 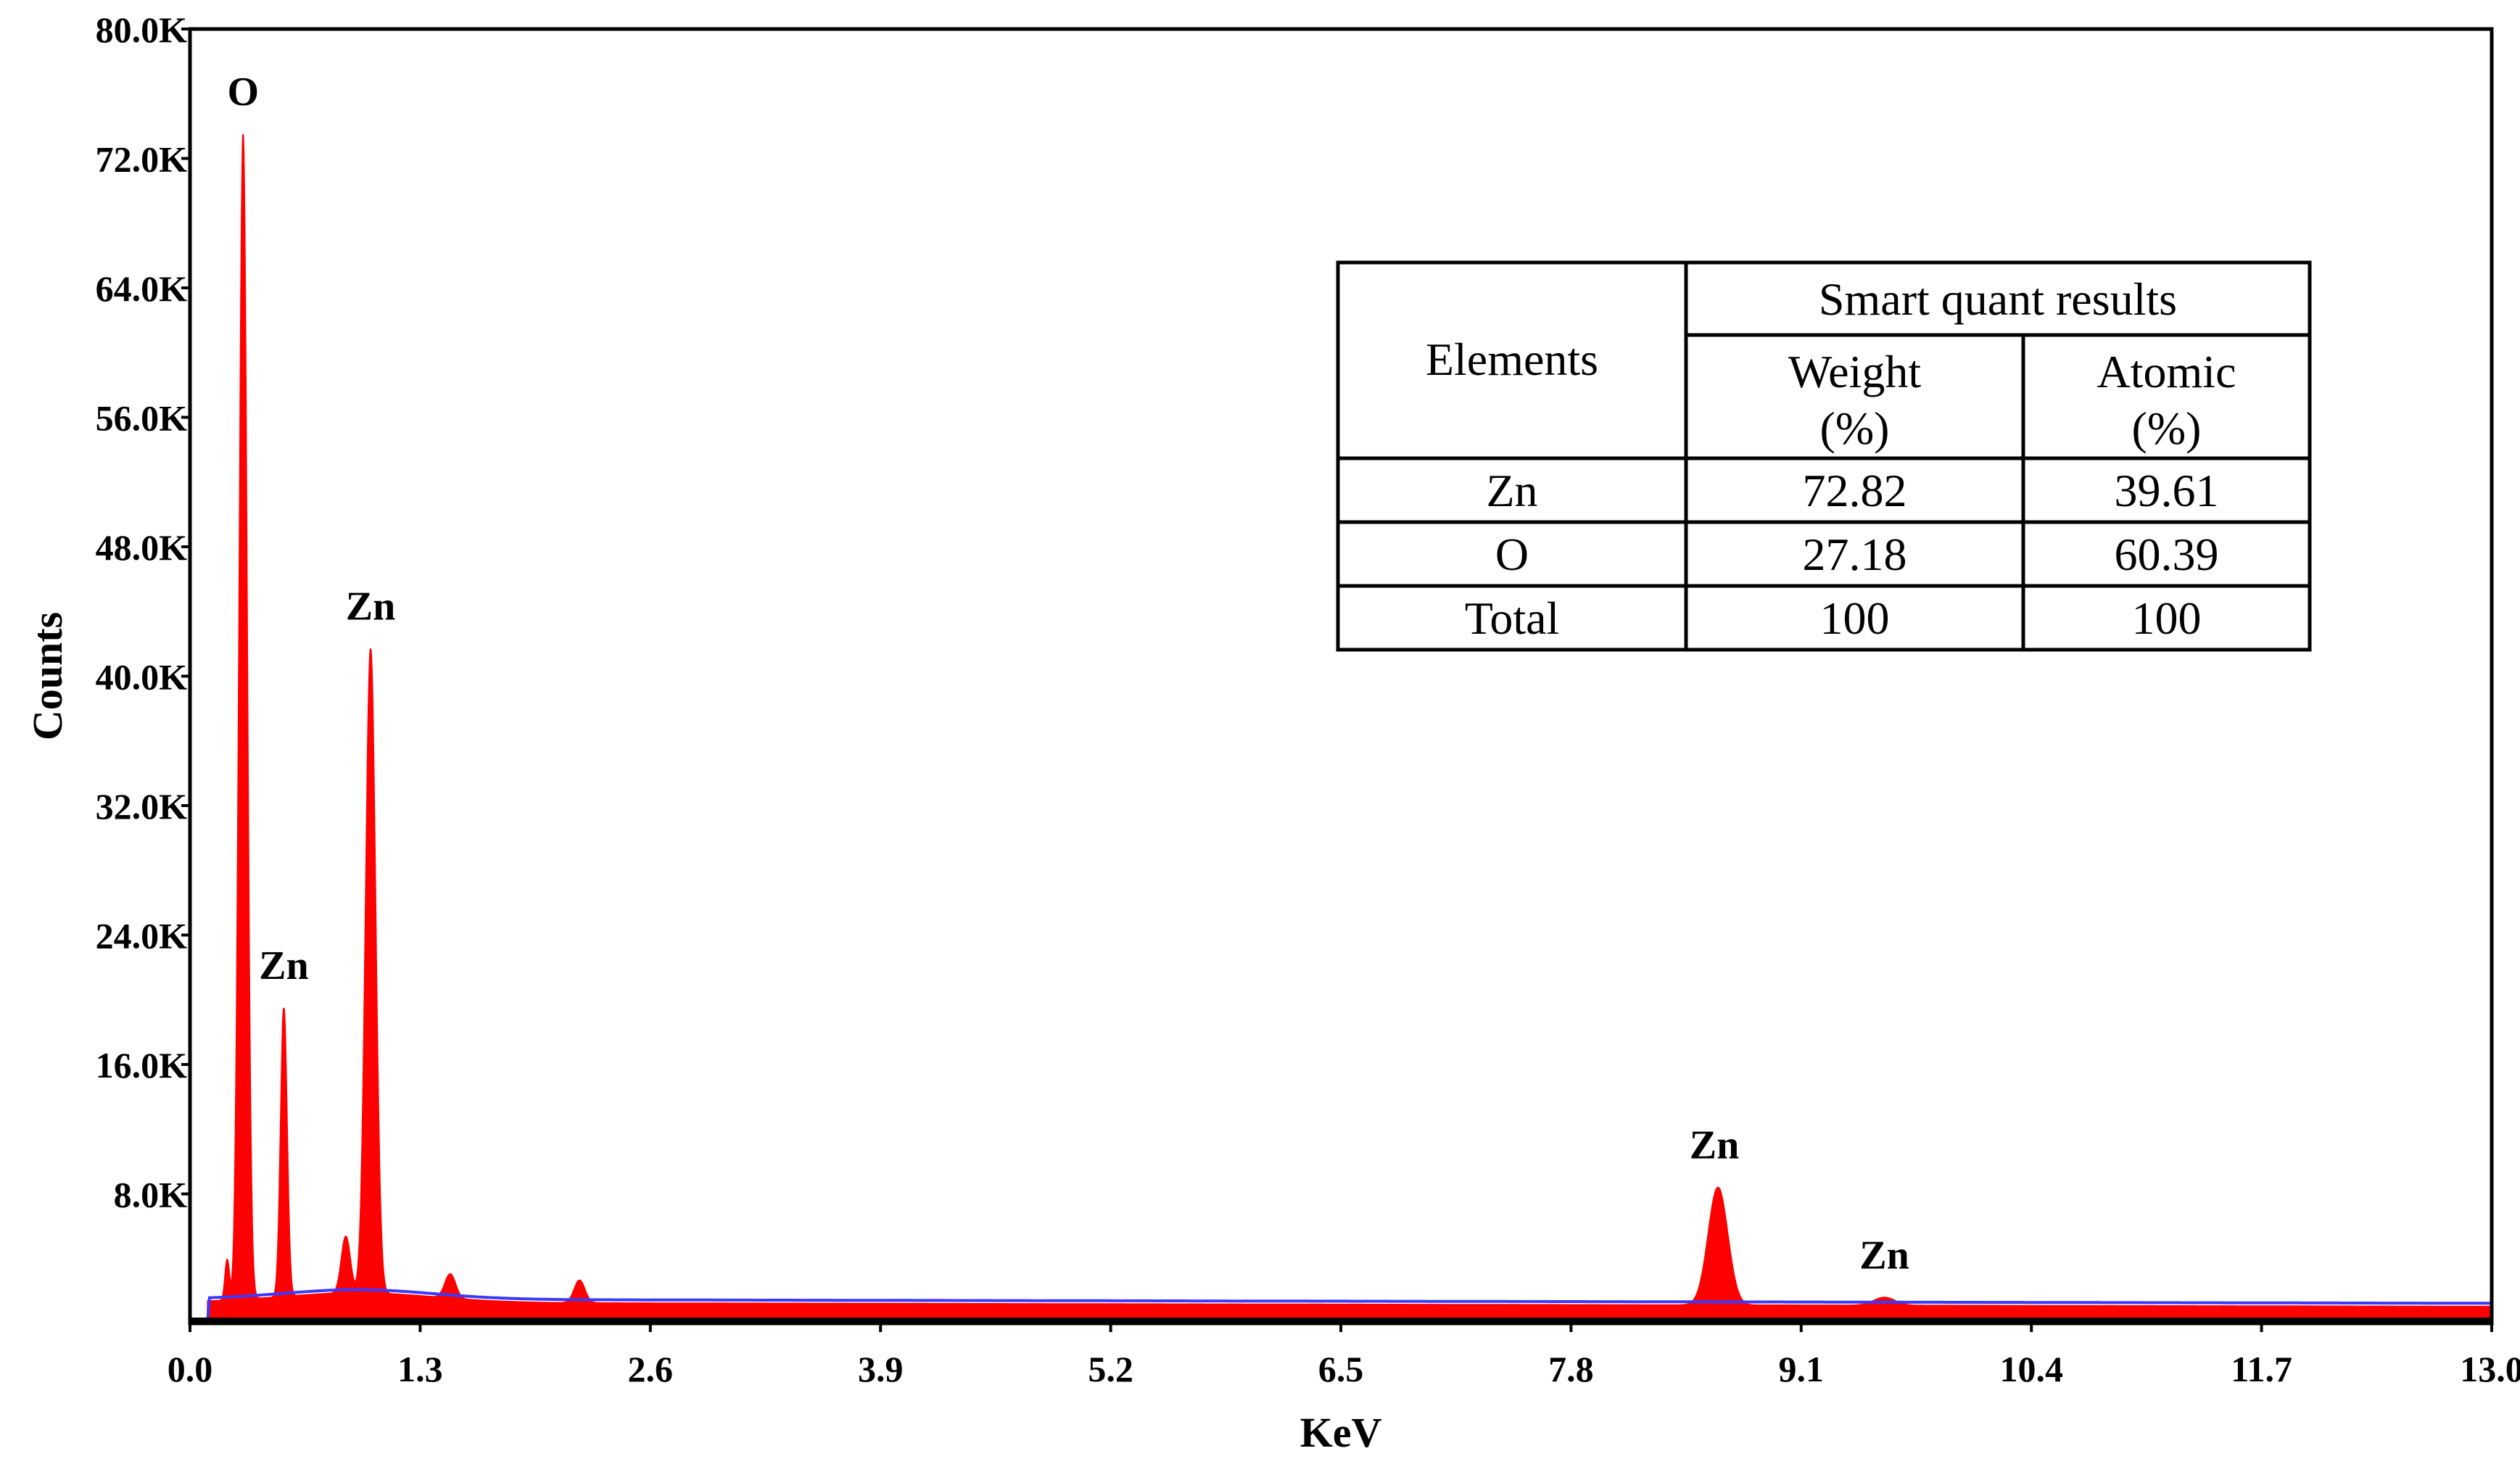 I want to click on table-cell-atomic: 100, so click(x=2167, y=618).